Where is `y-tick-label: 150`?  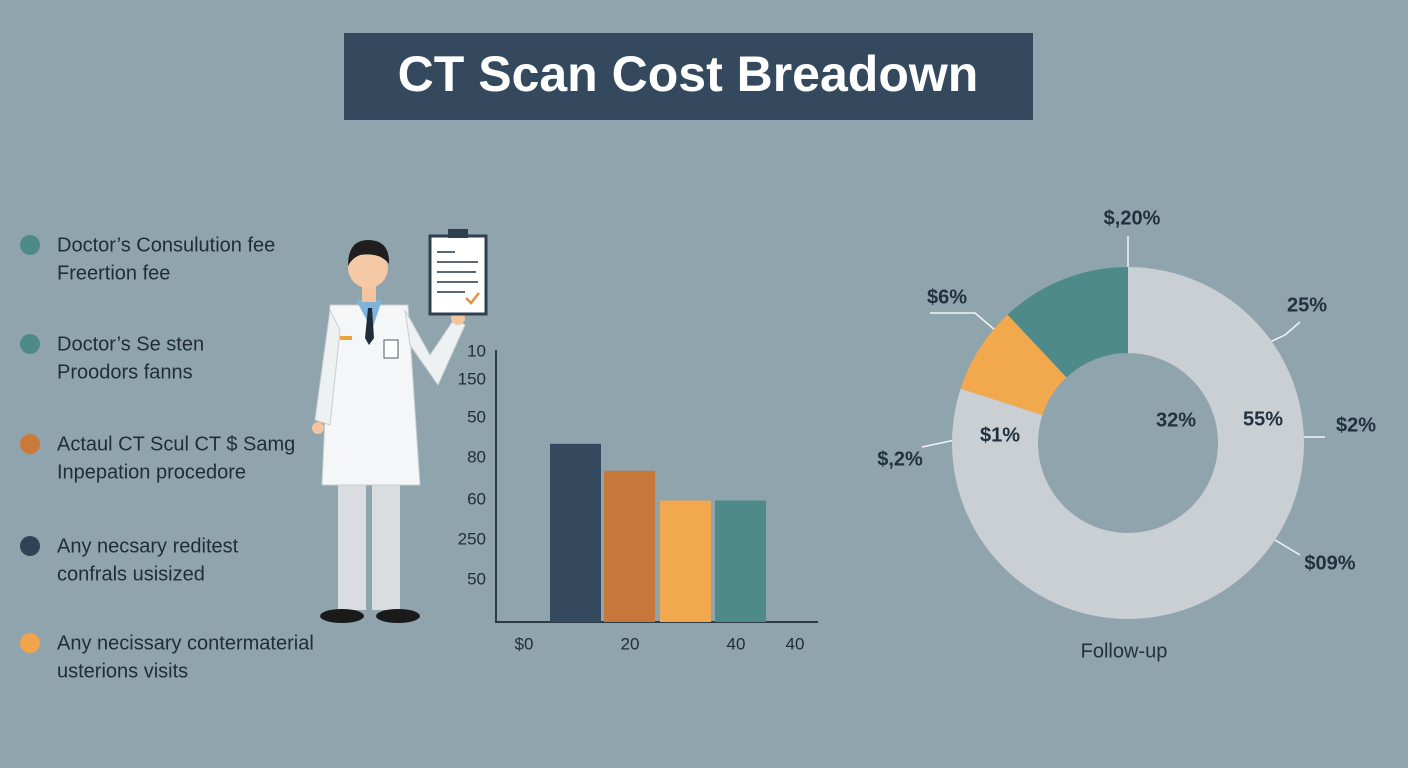 y-tick-label: 150 is located at coordinates (472, 378).